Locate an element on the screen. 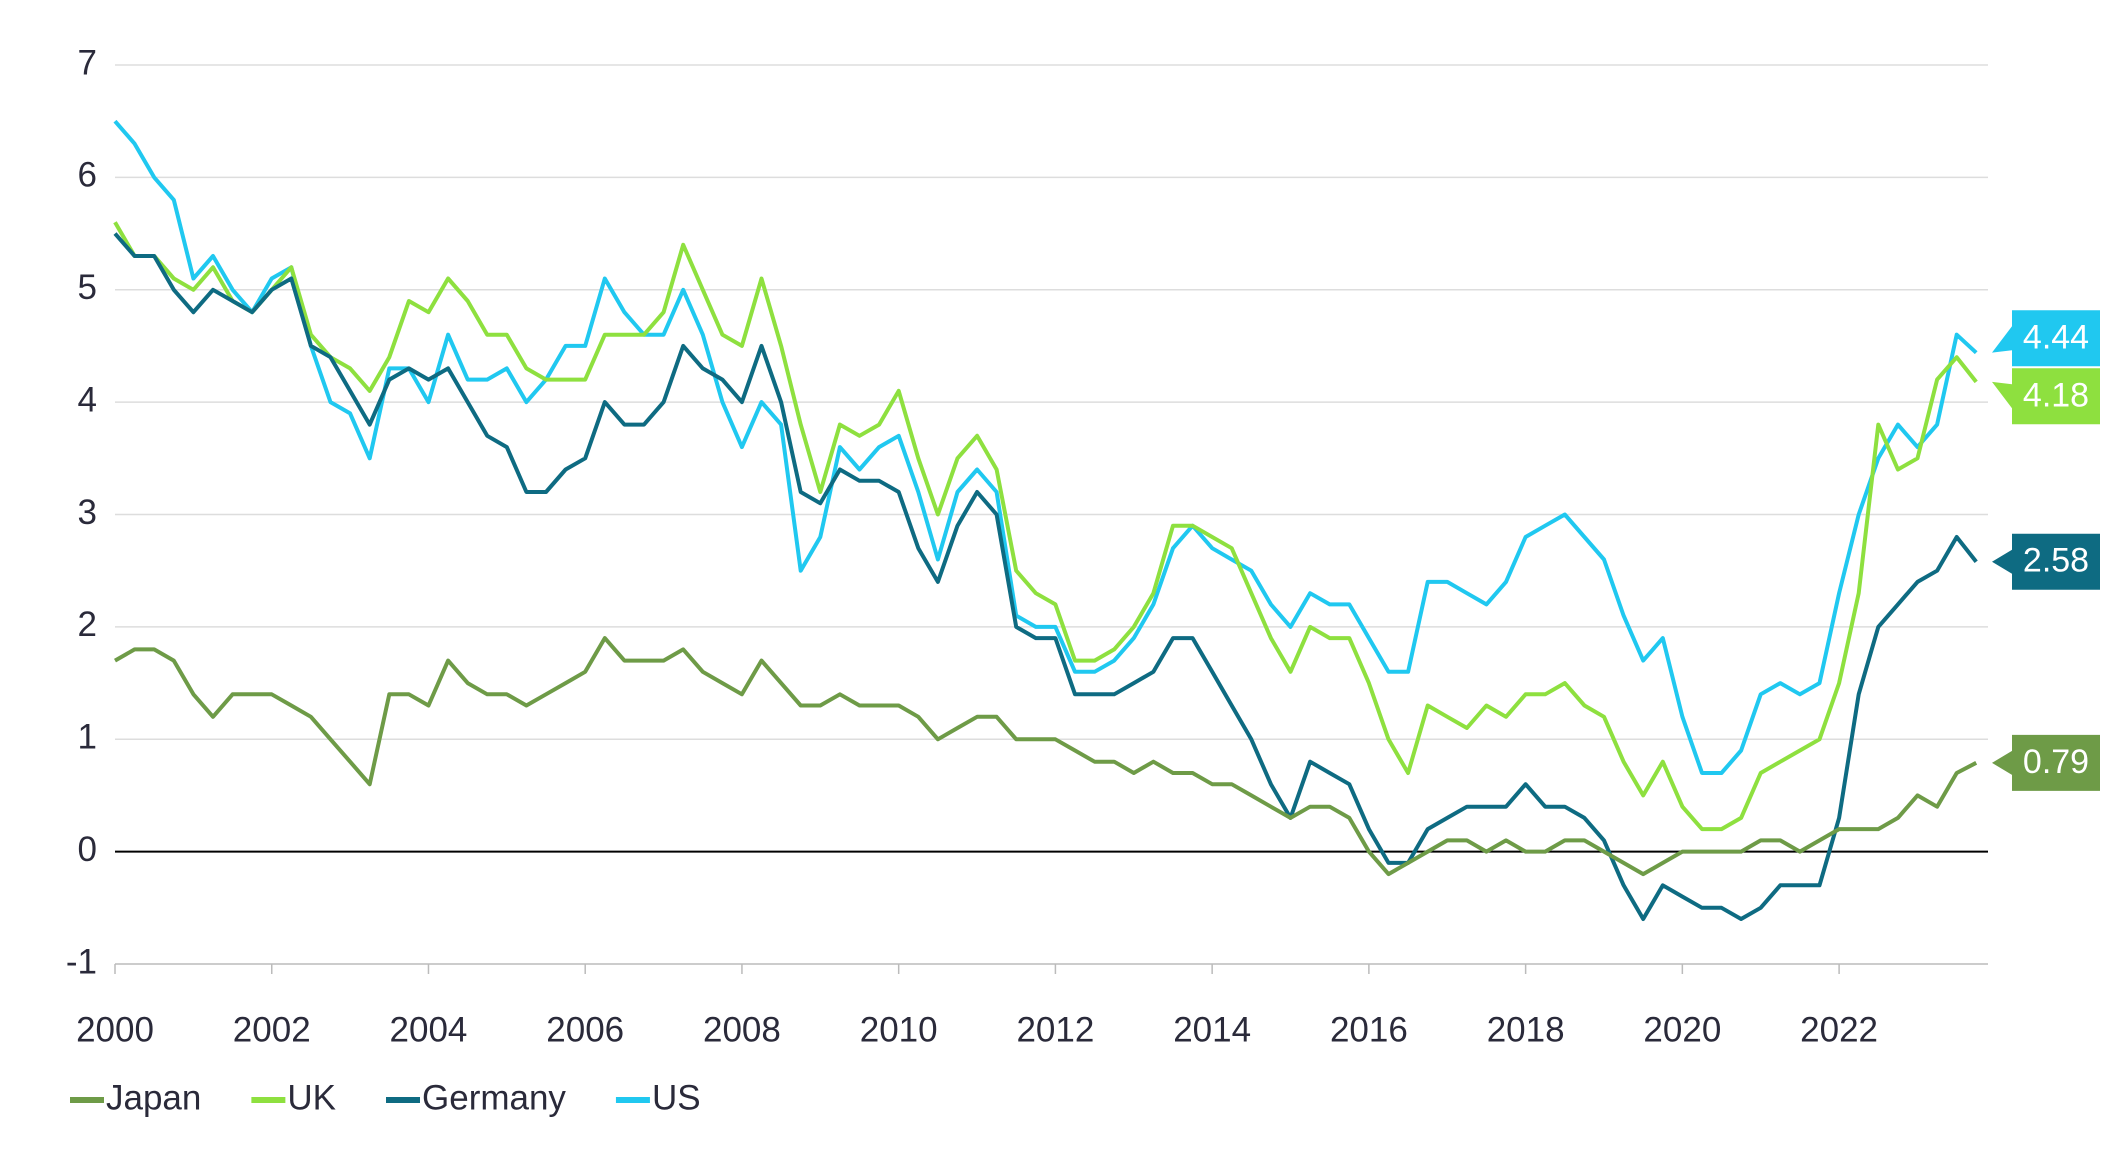  end-label-text: 0.79 is located at coordinates (2056, 762).